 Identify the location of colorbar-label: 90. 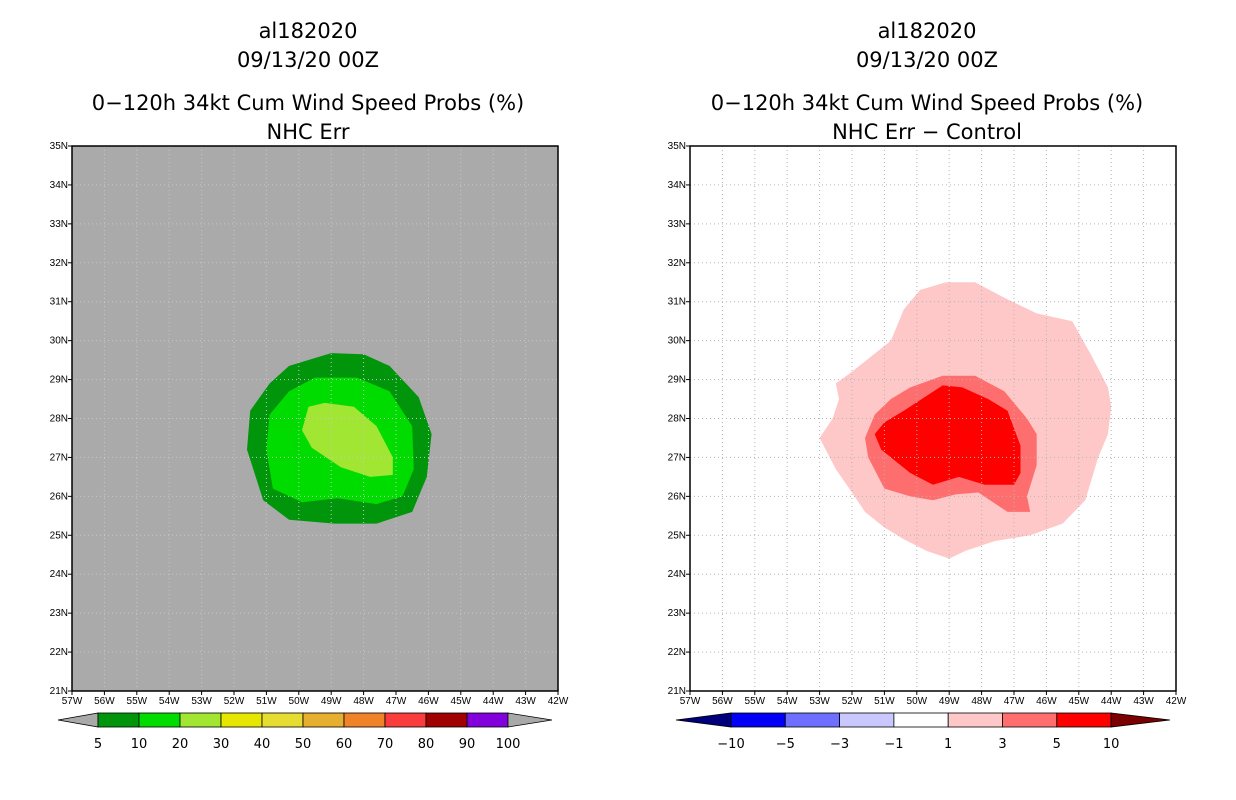
(467, 744).